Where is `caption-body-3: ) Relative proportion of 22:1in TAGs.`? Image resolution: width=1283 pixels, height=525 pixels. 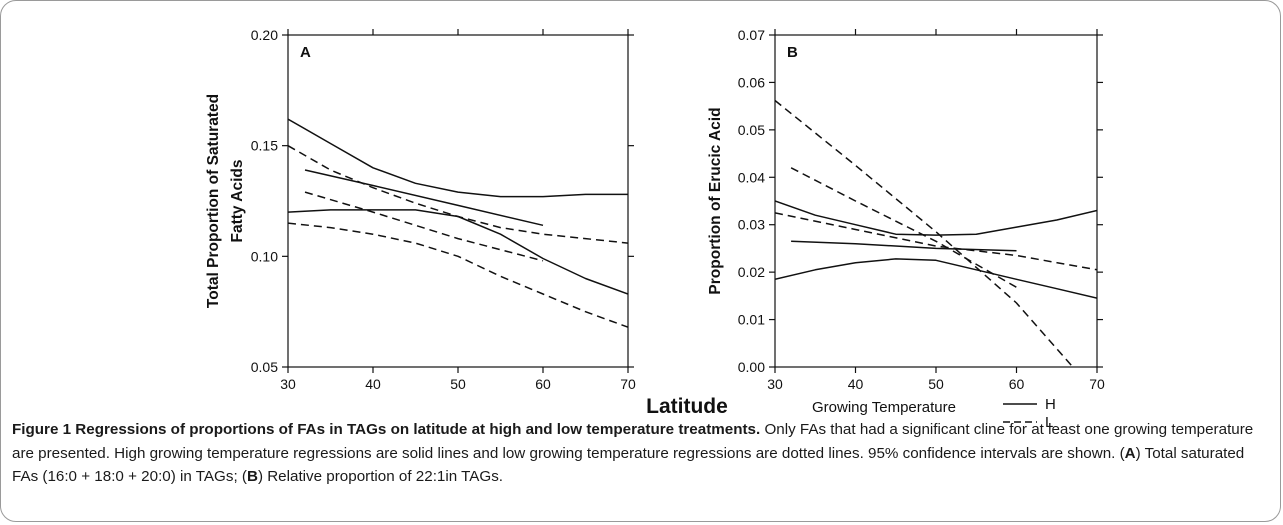 caption-body-3: ) Relative proportion of 22:1in TAGs. is located at coordinates (380, 476).